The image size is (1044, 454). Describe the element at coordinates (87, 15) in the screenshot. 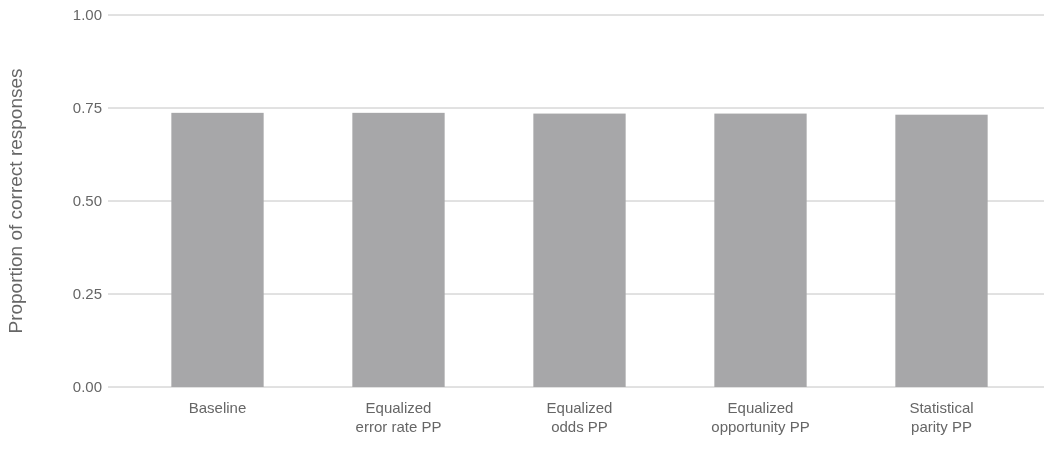

I see `y-tick-label: 1.00` at that location.